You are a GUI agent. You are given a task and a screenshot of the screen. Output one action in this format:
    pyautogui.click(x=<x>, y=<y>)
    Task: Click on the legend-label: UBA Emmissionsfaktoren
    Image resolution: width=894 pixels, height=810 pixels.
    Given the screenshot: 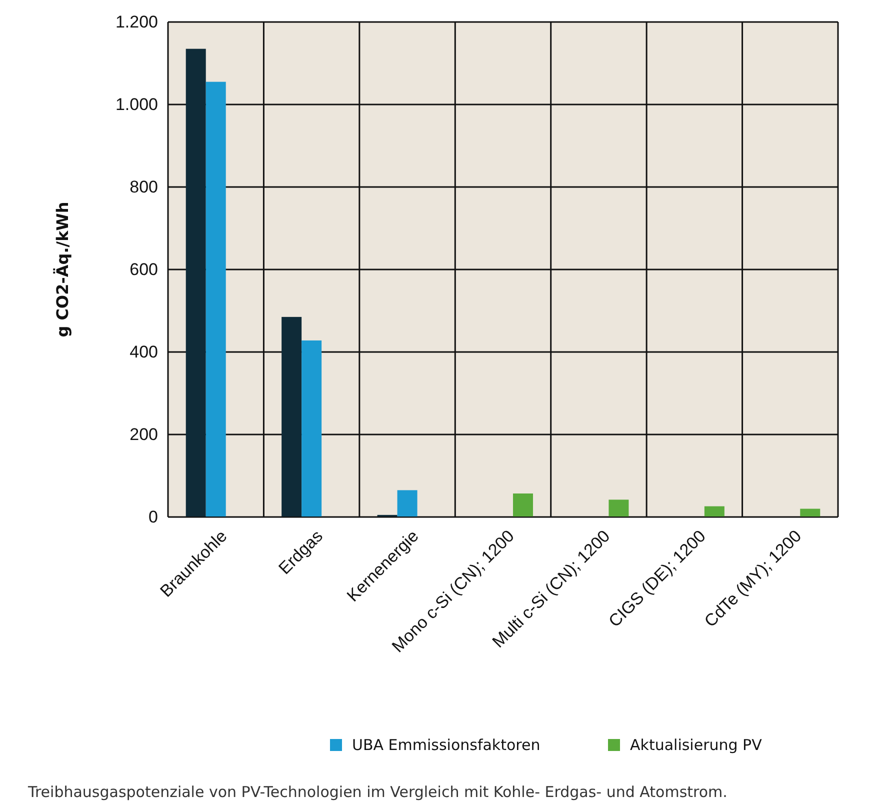 What is the action you would take?
    pyautogui.click(x=446, y=745)
    